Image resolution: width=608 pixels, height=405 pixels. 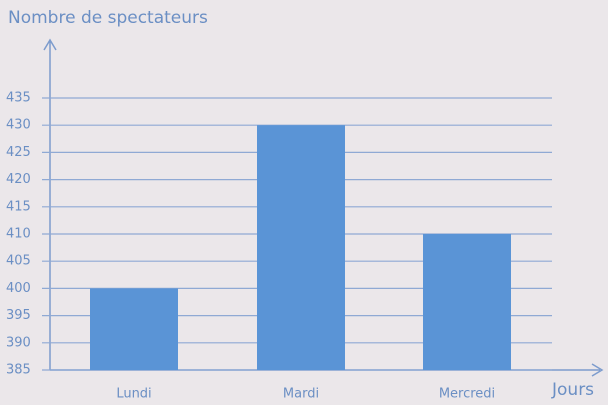 What do you see at coordinates (18, 179) in the screenshot?
I see `y-tick-label: 420` at bounding box center [18, 179].